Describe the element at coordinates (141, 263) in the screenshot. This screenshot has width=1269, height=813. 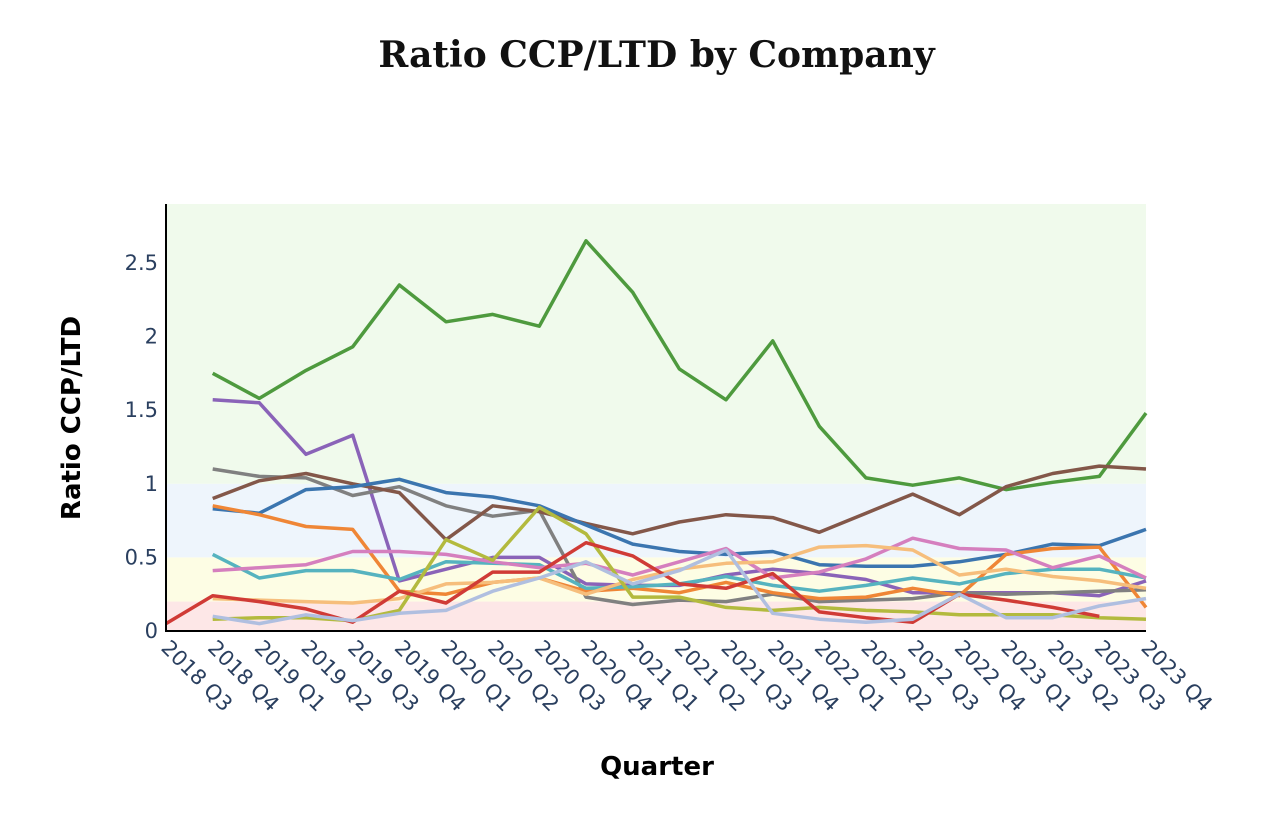
I see `y-tick-label: 2.5` at that location.